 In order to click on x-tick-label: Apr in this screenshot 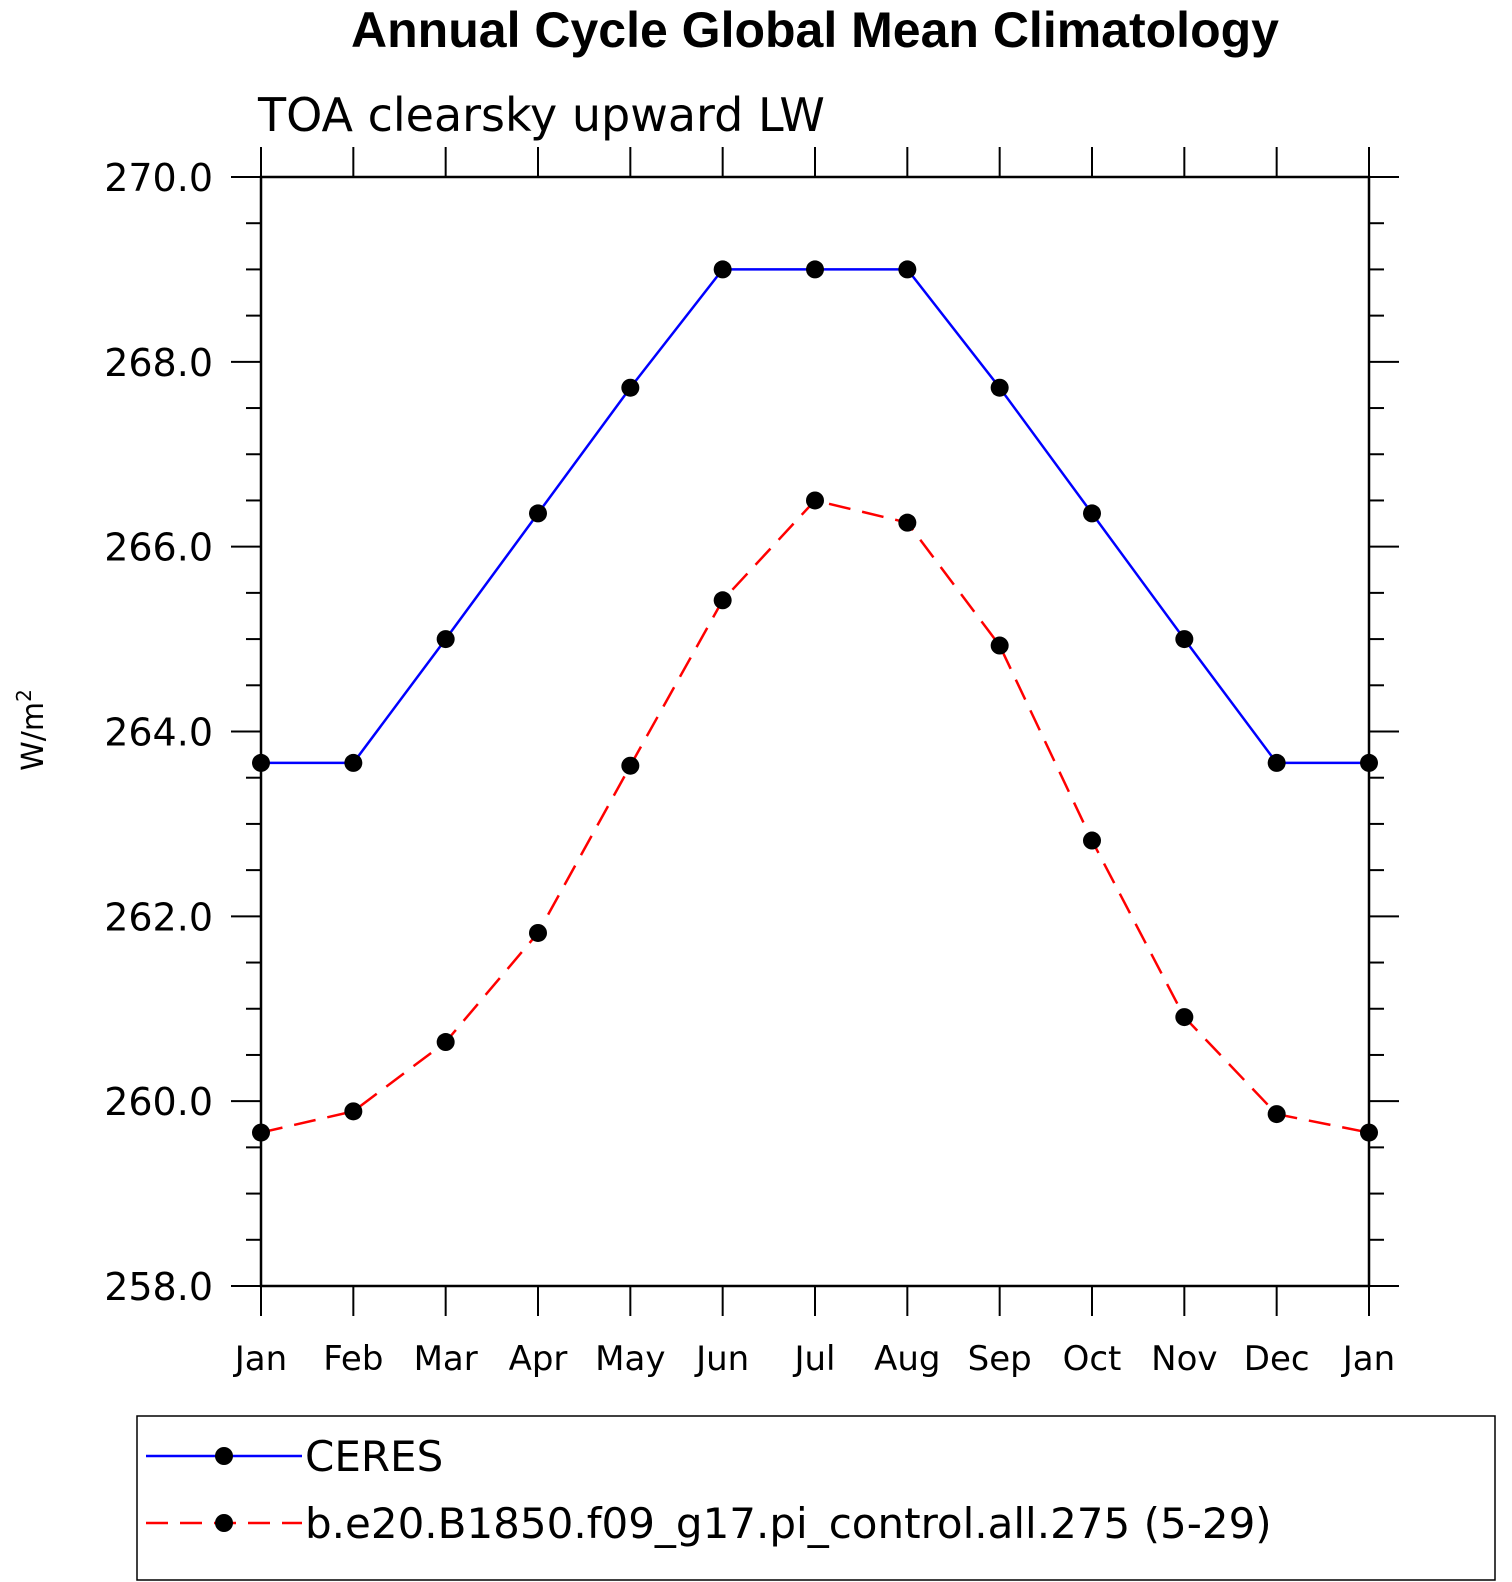, I will do `click(538, 1359)`.